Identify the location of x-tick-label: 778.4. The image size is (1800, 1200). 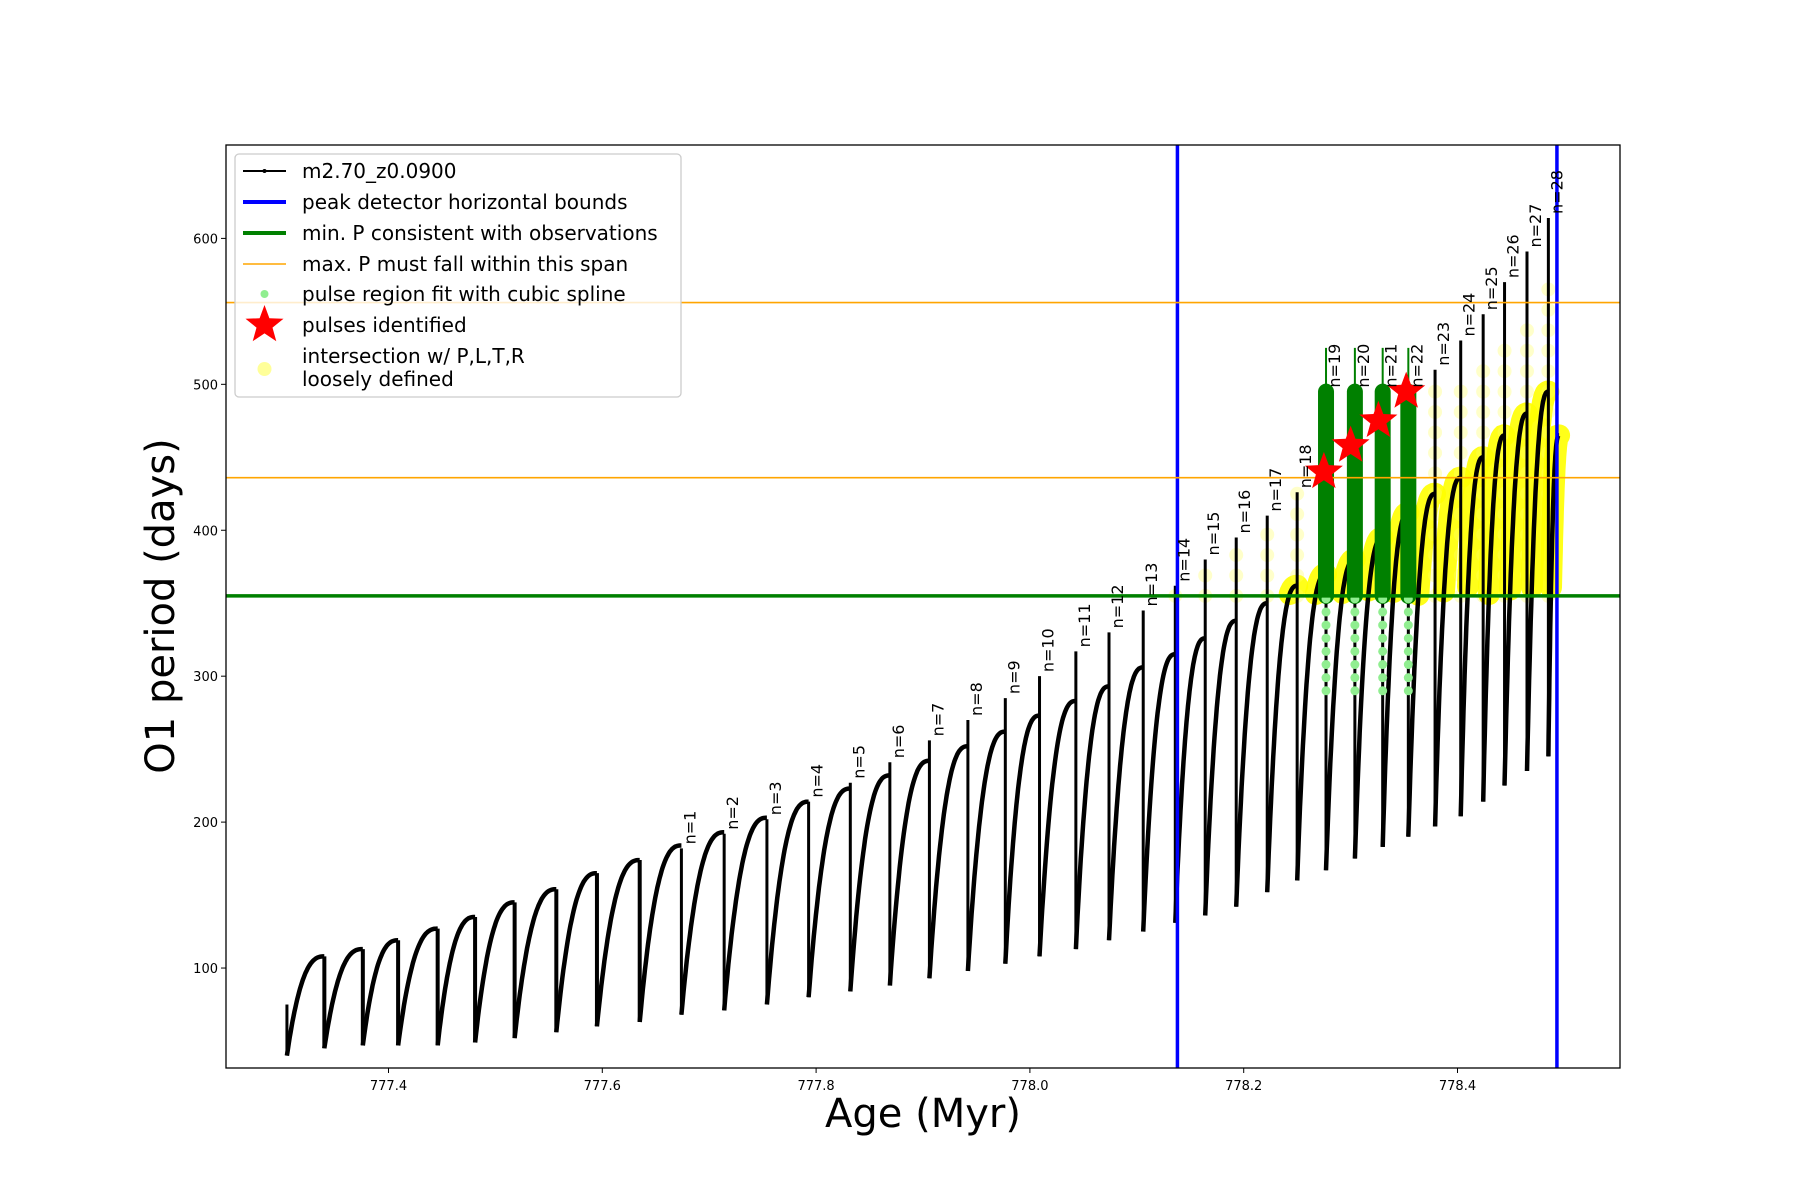
(1457, 1086).